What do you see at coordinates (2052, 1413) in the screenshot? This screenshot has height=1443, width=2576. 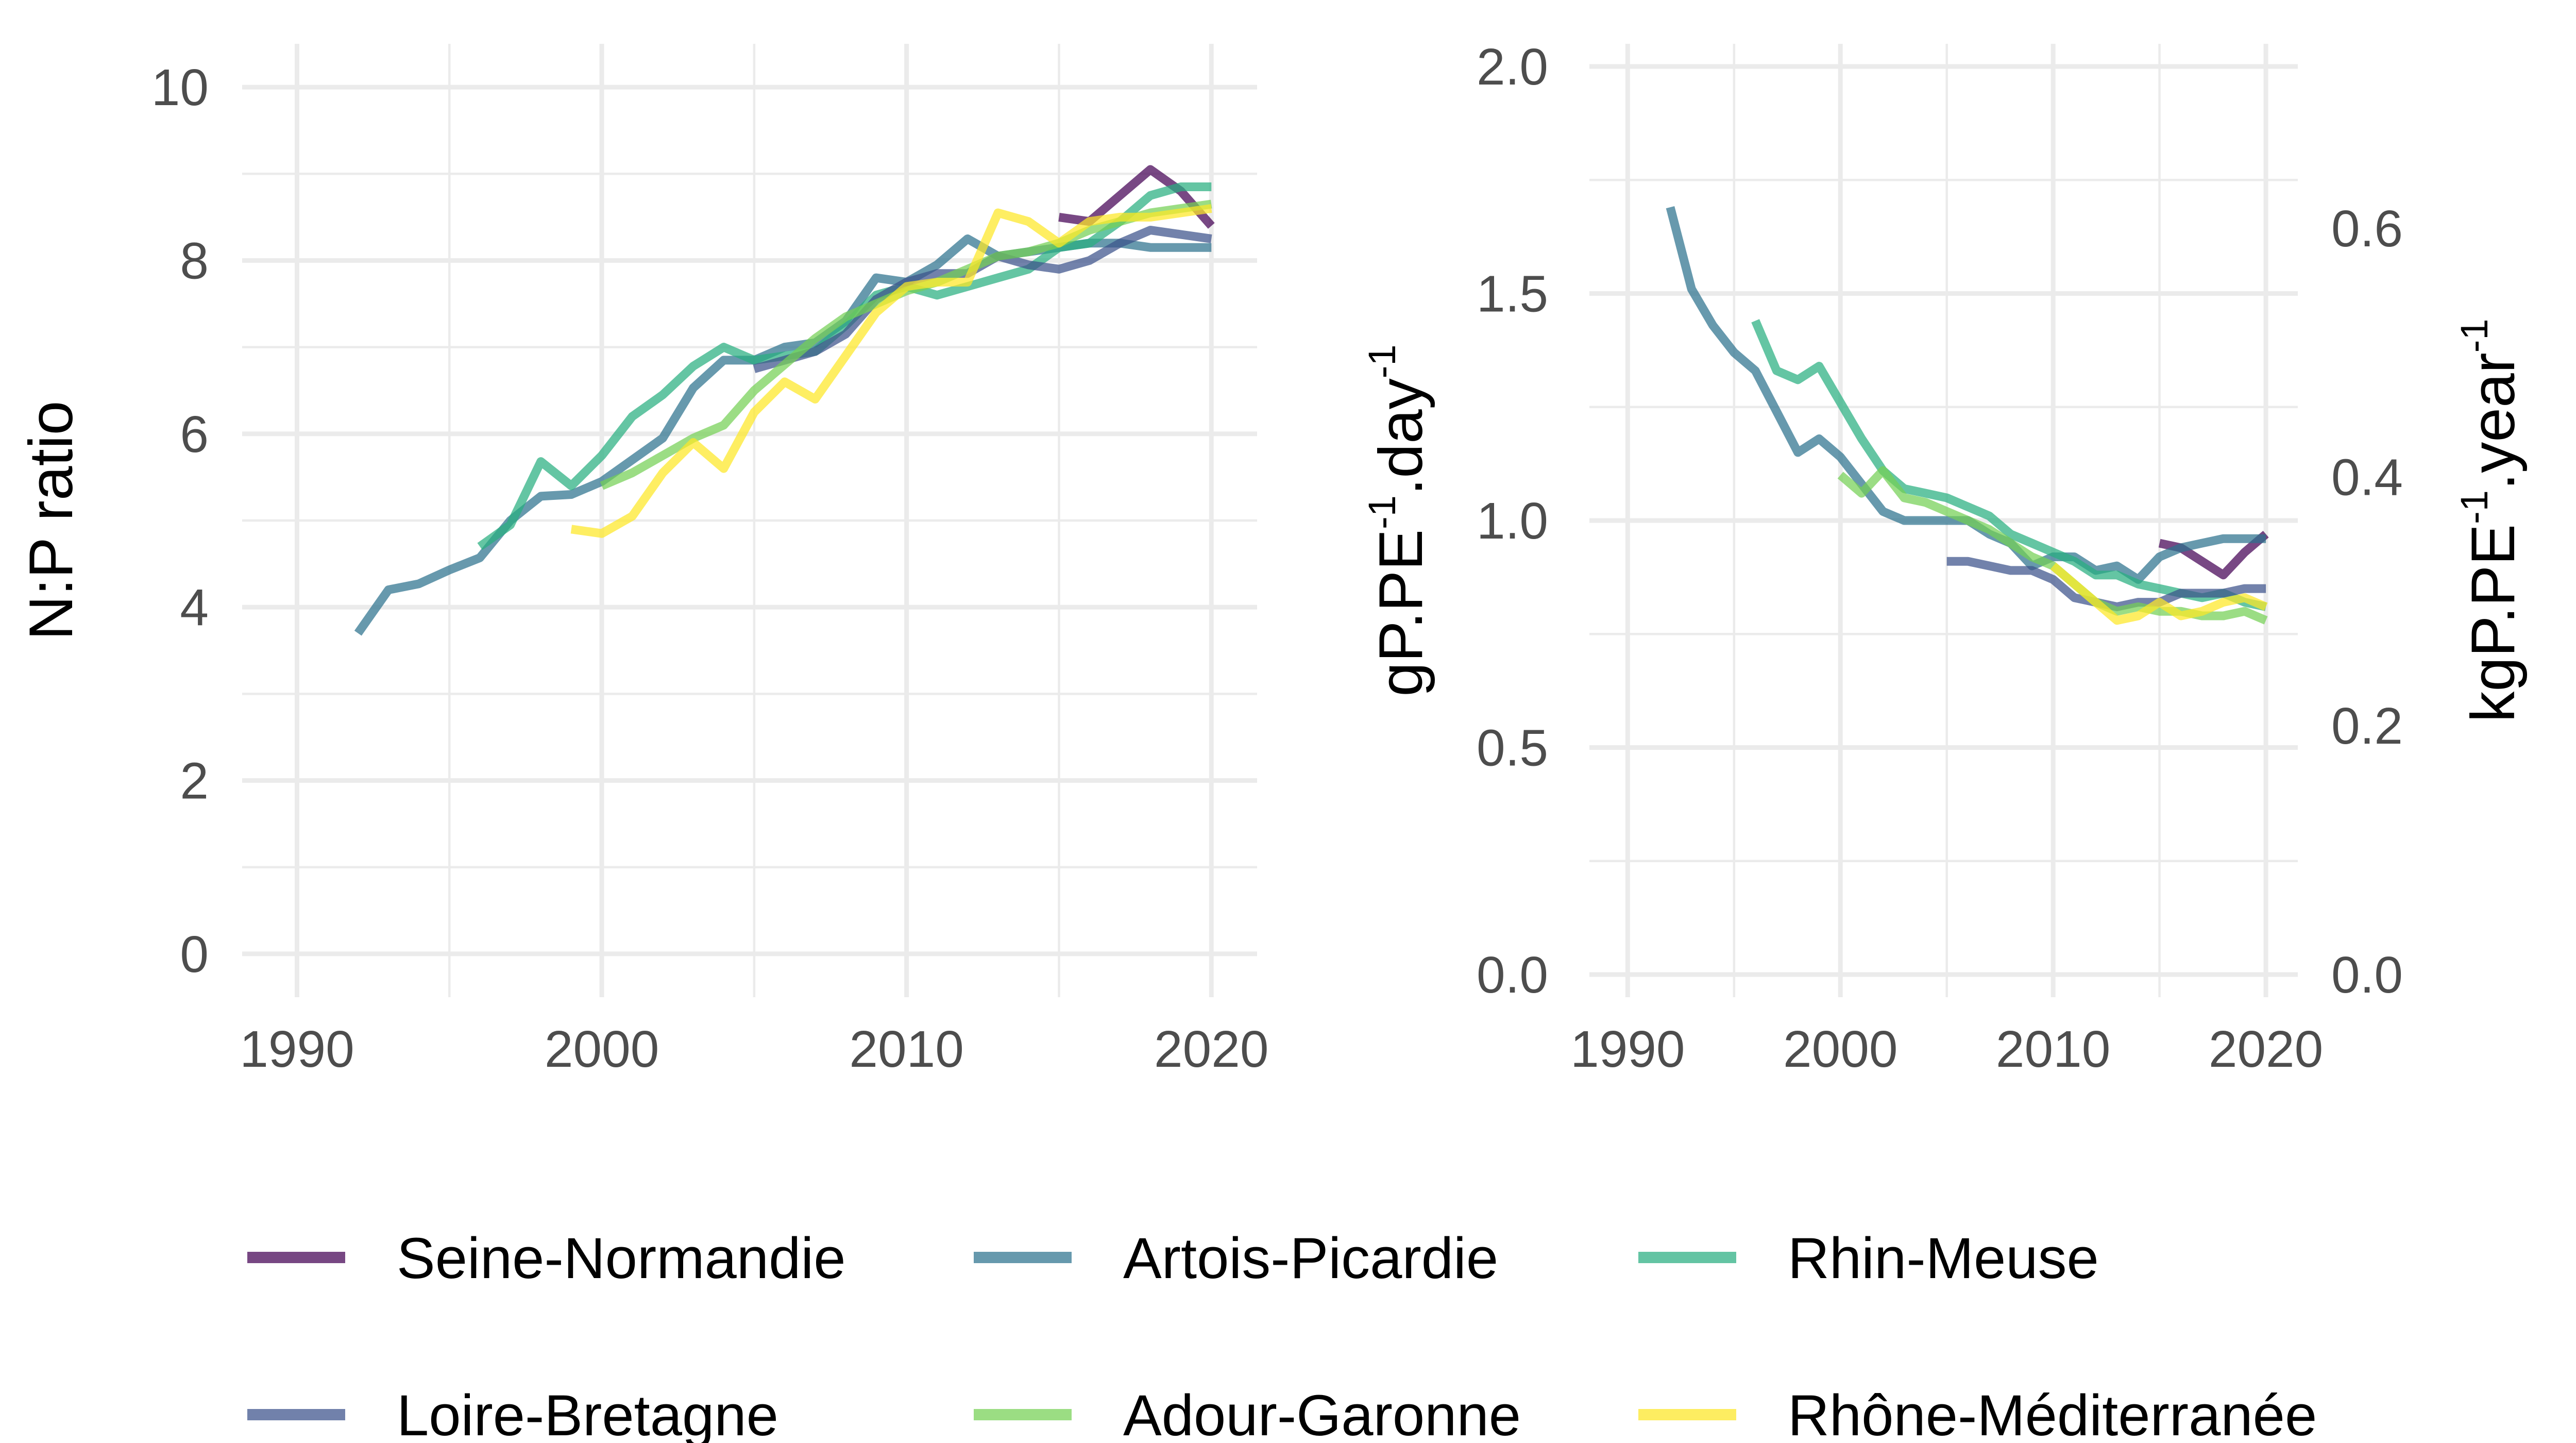 I see `legend-label: Rhône-Méditerranée` at bounding box center [2052, 1413].